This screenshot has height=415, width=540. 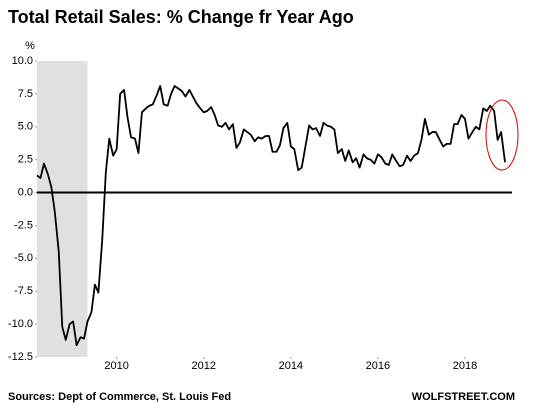 What do you see at coordinates (204, 366) in the screenshot?
I see `x-tick-label: 2012` at bounding box center [204, 366].